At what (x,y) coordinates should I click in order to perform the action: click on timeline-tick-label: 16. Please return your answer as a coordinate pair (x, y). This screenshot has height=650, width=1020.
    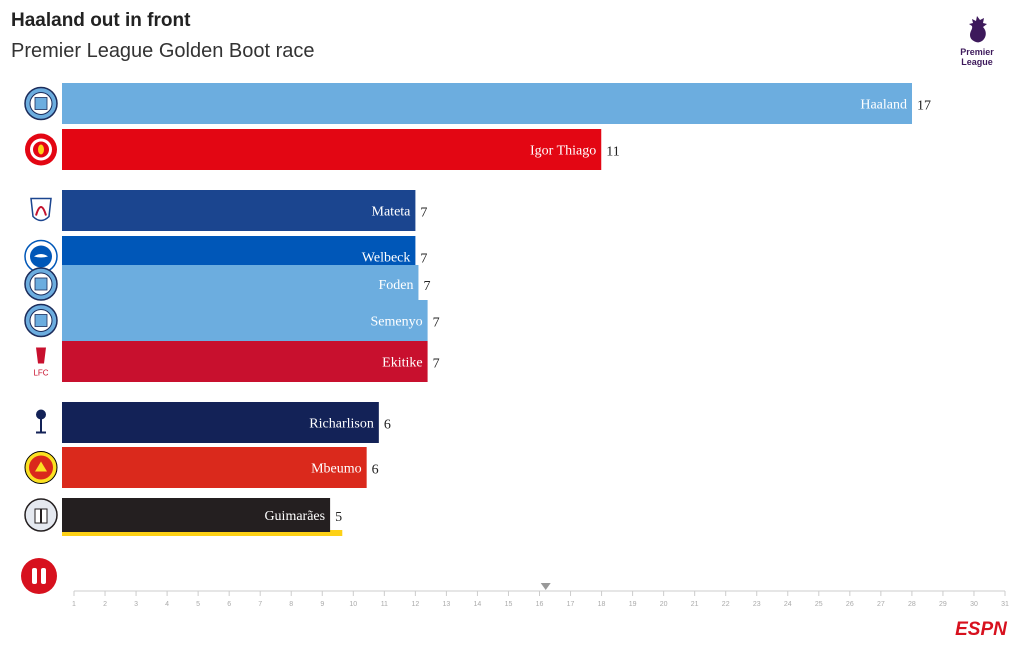
    Looking at the image, I should click on (540, 604).